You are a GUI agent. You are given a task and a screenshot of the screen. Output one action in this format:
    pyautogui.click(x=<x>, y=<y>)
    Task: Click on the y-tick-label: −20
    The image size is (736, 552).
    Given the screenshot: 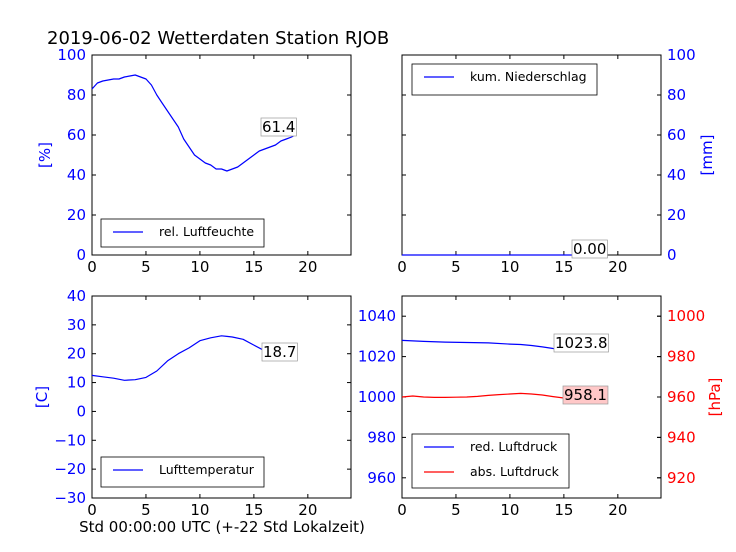 What is the action you would take?
    pyautogui.click(x=70, y=469)
    